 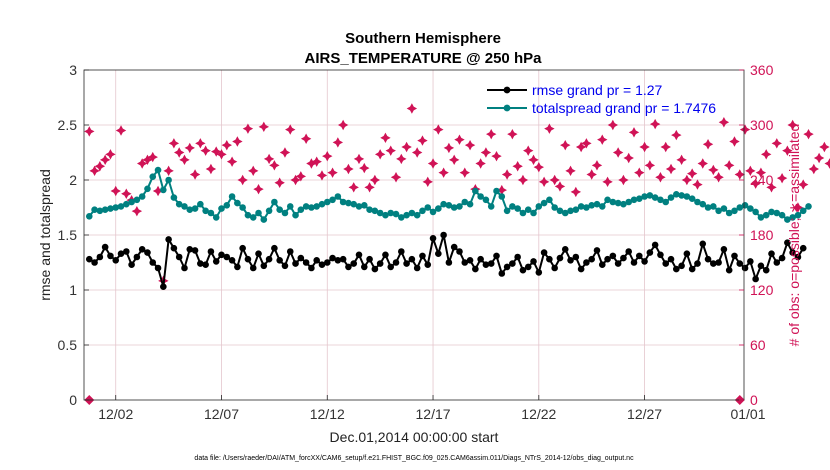 What do you see at coordinates (762, 180) in the screenshot?
I see `y-right-tick-label: 240` at bounding box center [762, 180].